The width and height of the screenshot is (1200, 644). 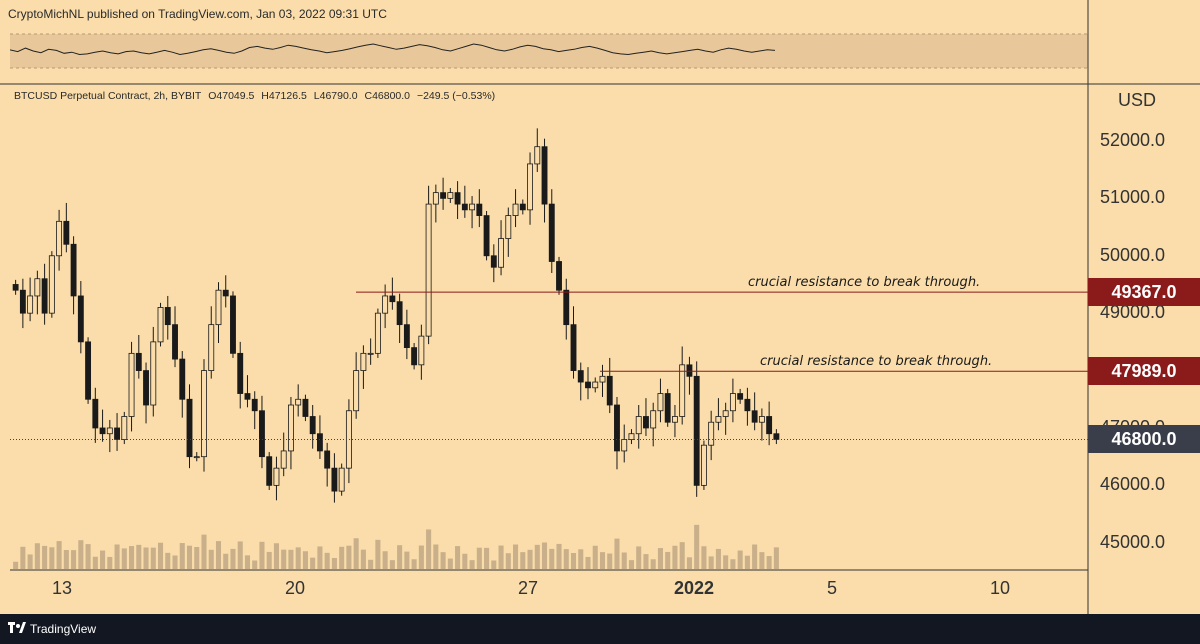 What do you see at coordinates (17, 627) in the screenshot?
I see `tradingview-logo-icon` at bounding box center [17, 627].